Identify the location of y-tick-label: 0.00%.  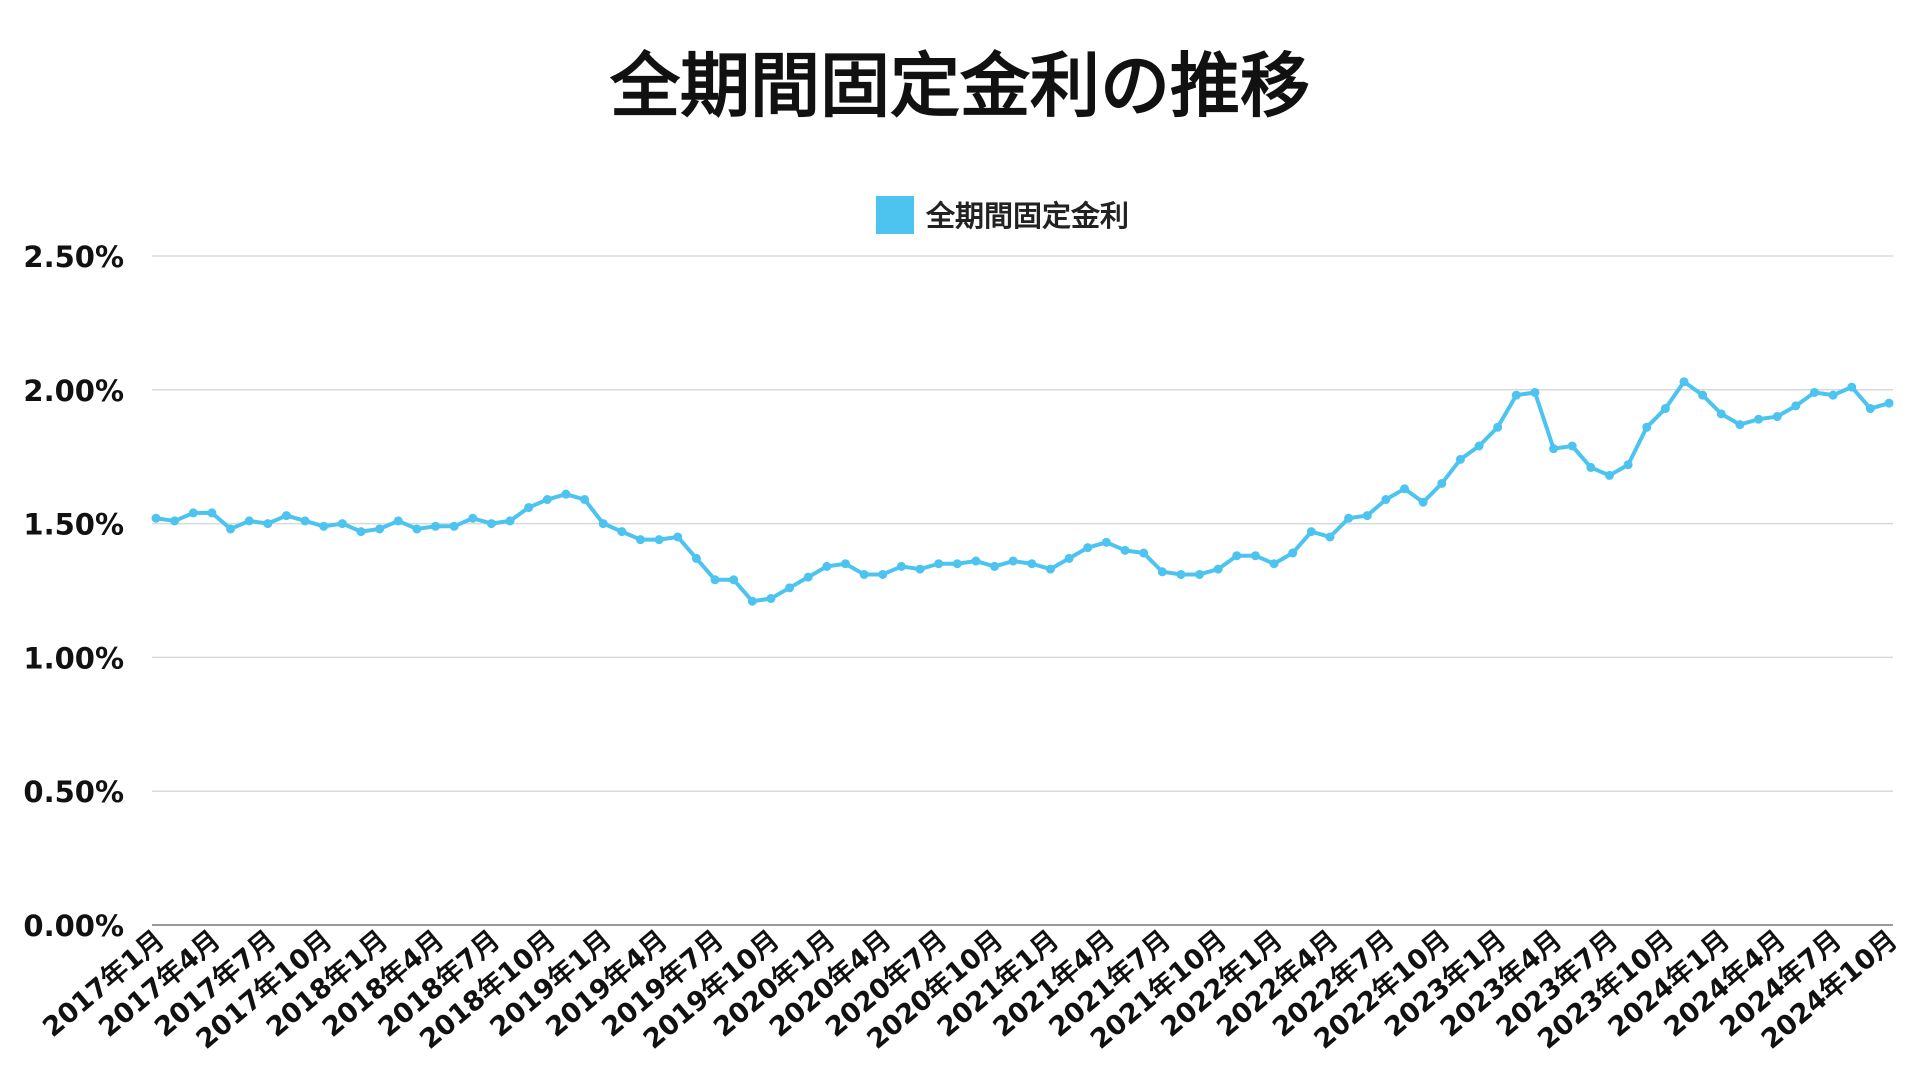
(73, 926).